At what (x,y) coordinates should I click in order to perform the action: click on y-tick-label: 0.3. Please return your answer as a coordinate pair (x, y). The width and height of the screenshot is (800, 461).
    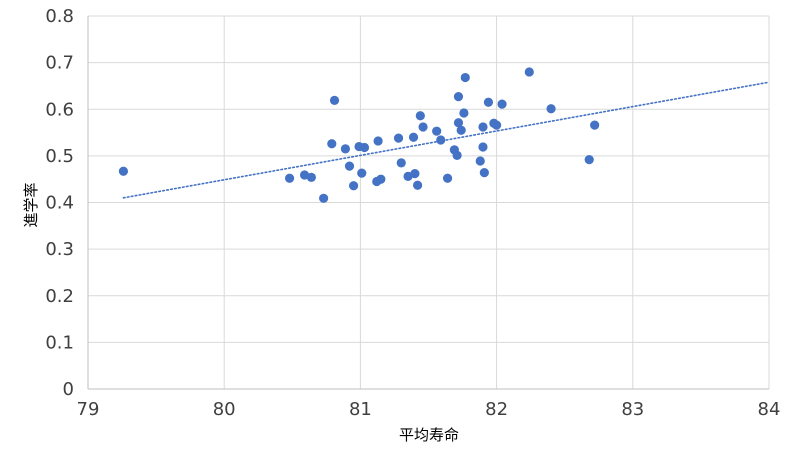
    Looking at the image, I should click on (59, 249).